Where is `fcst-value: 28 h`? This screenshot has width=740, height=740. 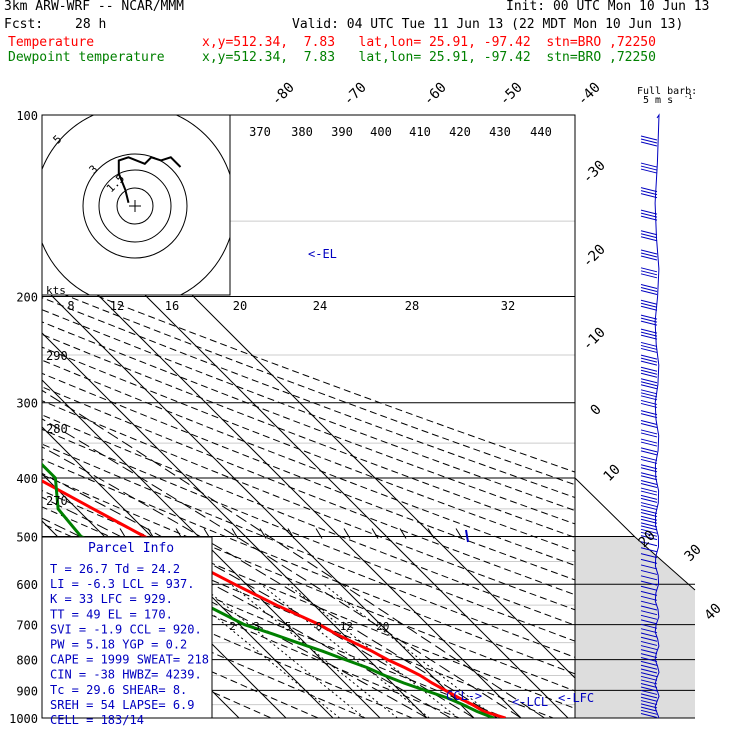
fcst-value: 28 h is located at coordinates (91, 24).